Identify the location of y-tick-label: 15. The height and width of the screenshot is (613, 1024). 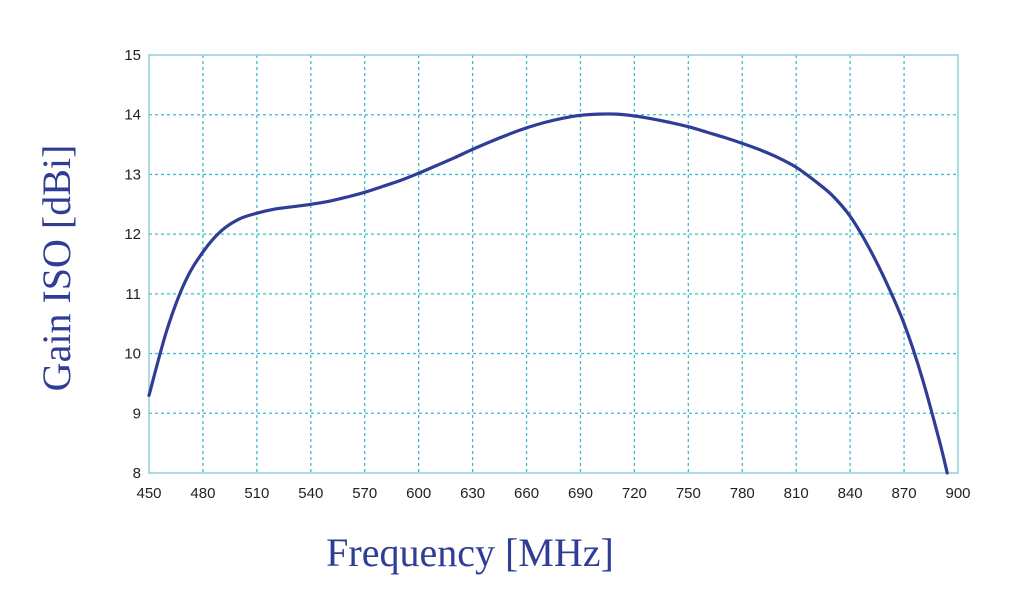
(132, 55).